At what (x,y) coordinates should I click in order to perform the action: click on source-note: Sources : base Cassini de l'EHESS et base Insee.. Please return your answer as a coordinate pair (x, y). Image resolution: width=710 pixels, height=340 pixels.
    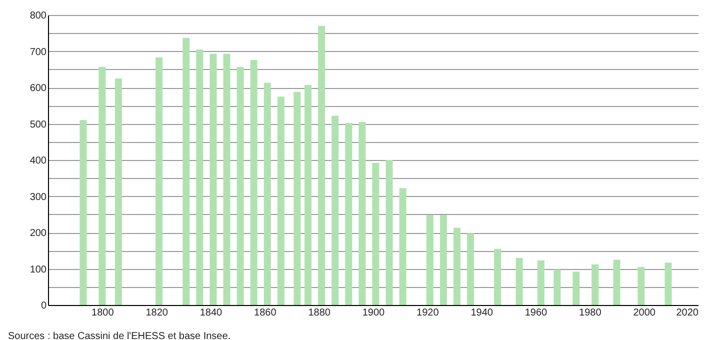
    Looking at the image, I should click on (119, 335).